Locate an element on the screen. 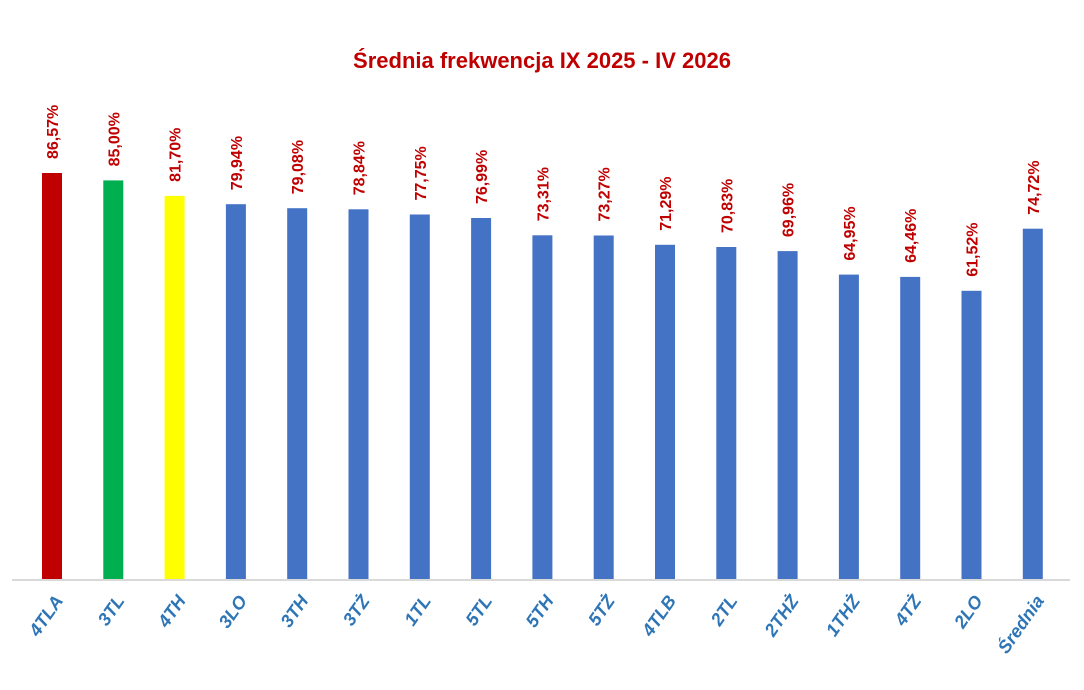 The image size is (1084, 690). tick-label: 5TH is located at coordinates (540, 611).